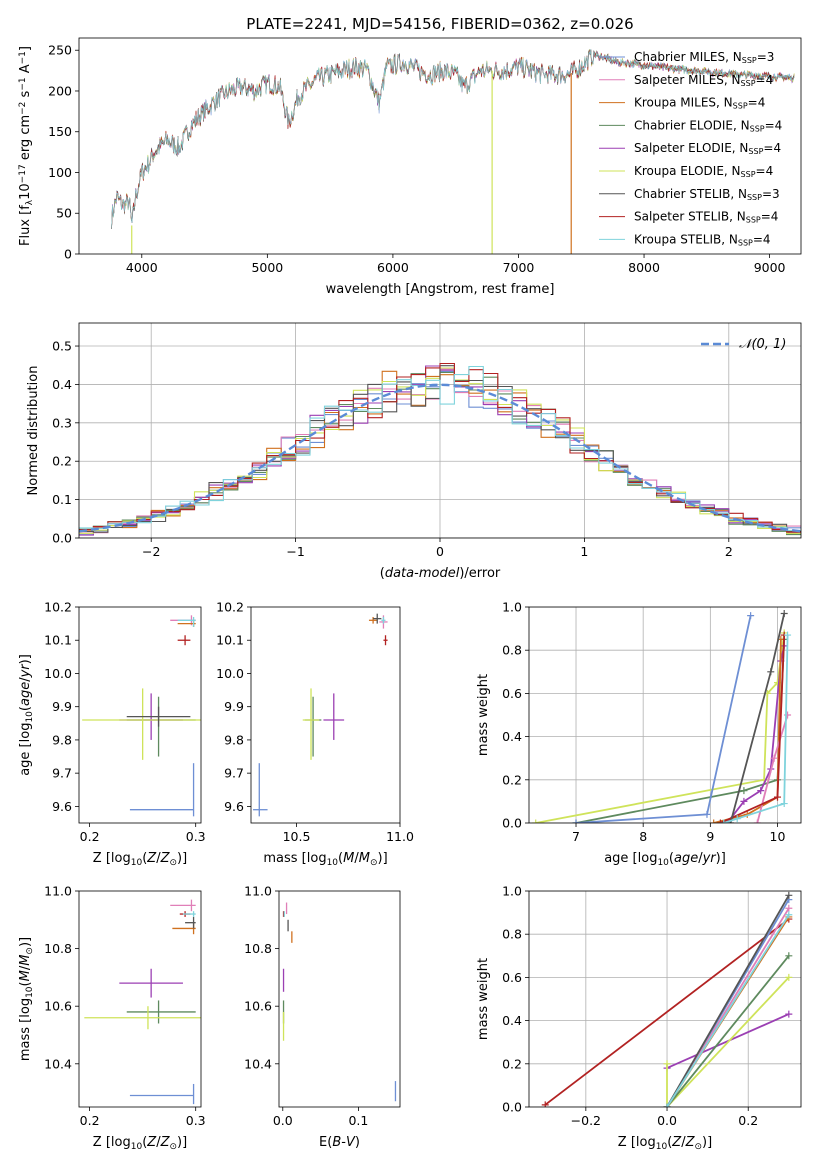 The image size is (819, 1170). I want to click on x-tick-label: −1, so click(295, 551).